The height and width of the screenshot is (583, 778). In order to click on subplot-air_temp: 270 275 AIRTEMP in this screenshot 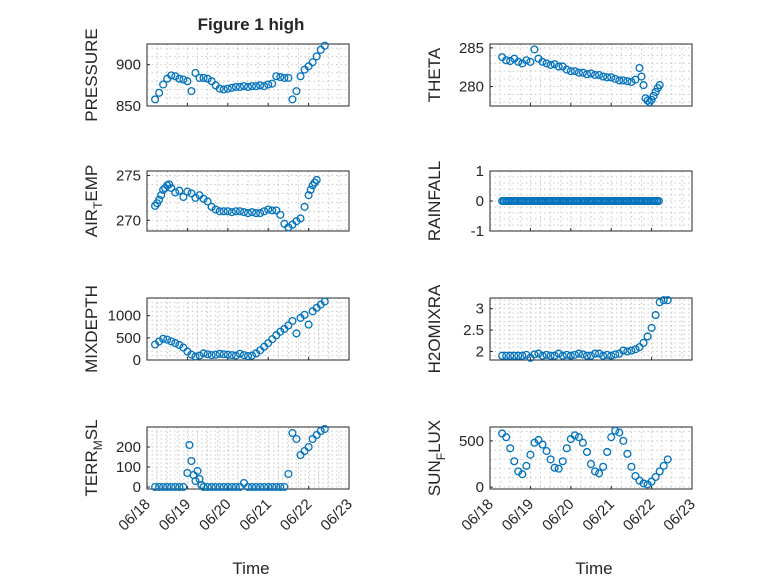, I will do `click(216, 201)`.